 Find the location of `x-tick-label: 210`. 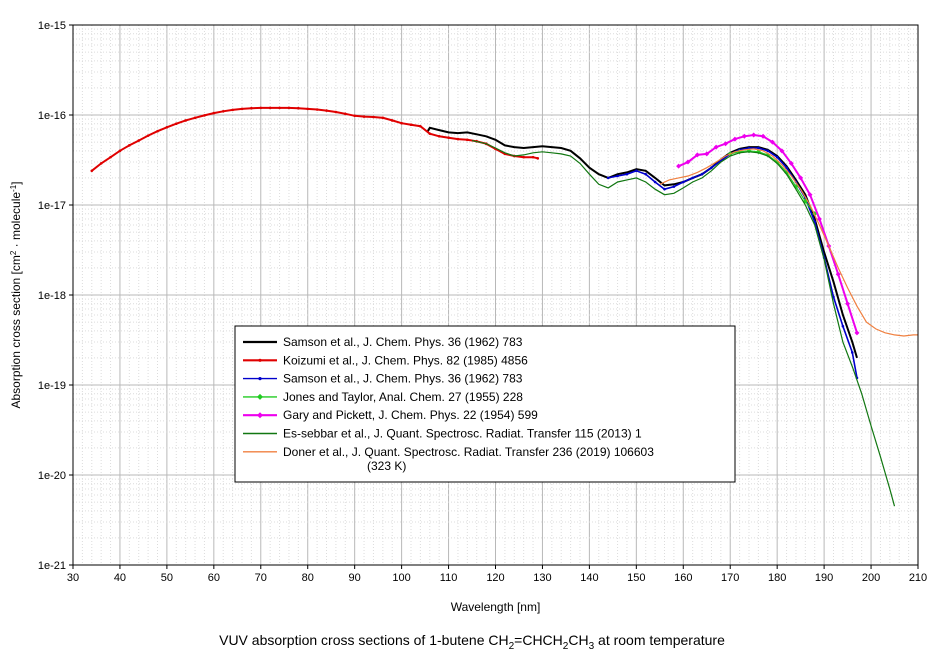

x-tick-label: 210 is located at coordinates (918, 578).